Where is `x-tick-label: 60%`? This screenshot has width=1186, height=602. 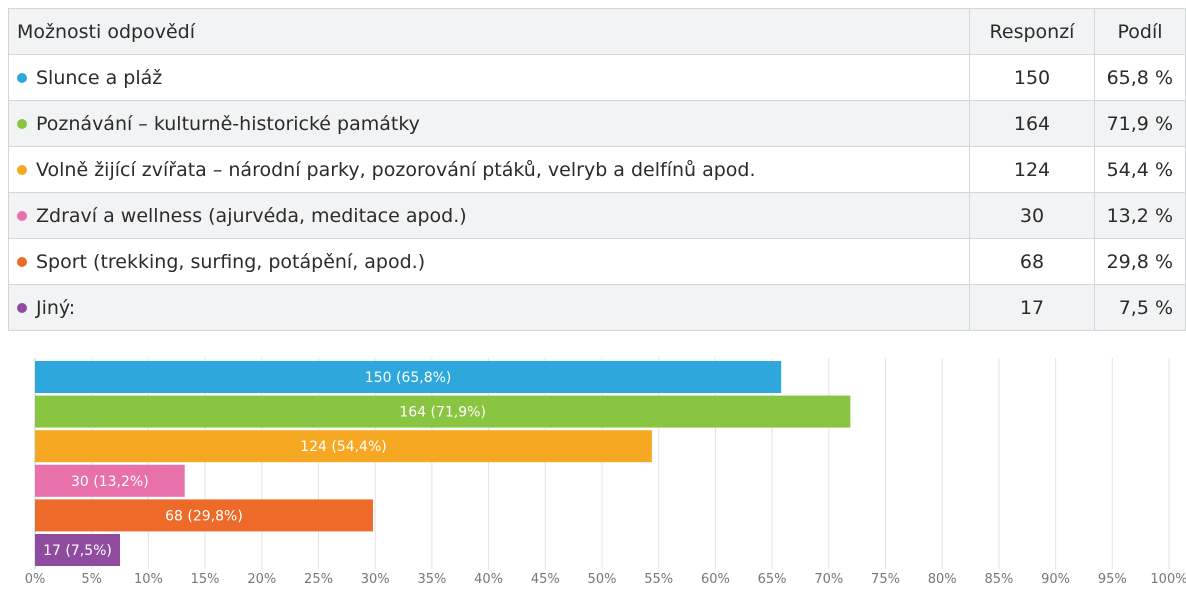
x-tick-label: 60% is located at coordinates (715, 579).